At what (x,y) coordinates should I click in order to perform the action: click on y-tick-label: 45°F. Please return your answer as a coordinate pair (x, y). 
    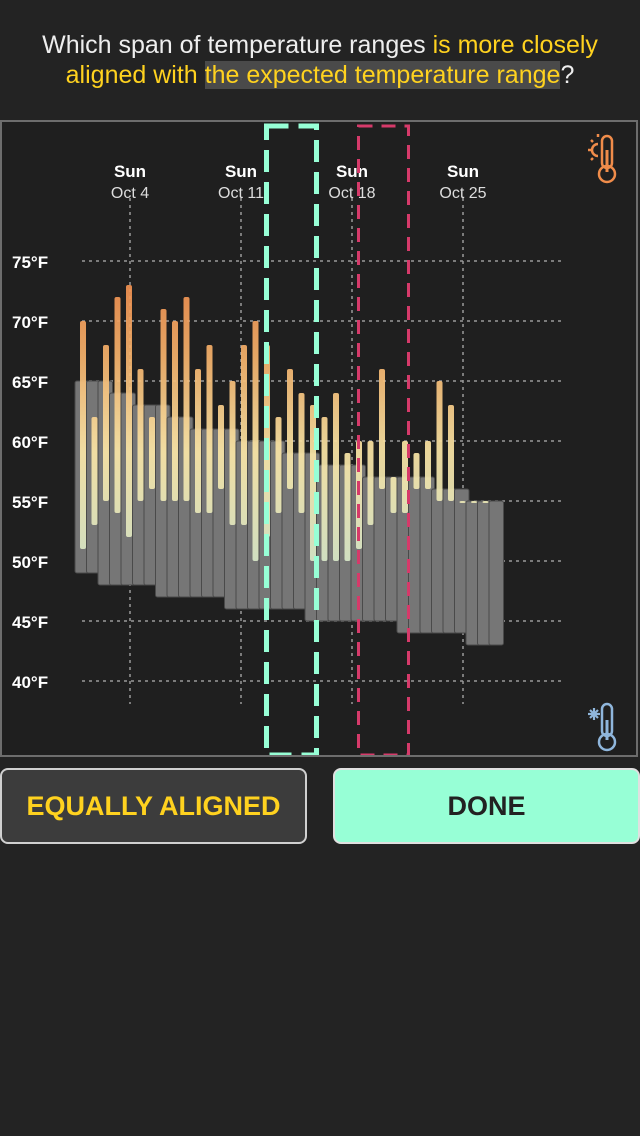
    Looking at the image, I should click on (30, 622).